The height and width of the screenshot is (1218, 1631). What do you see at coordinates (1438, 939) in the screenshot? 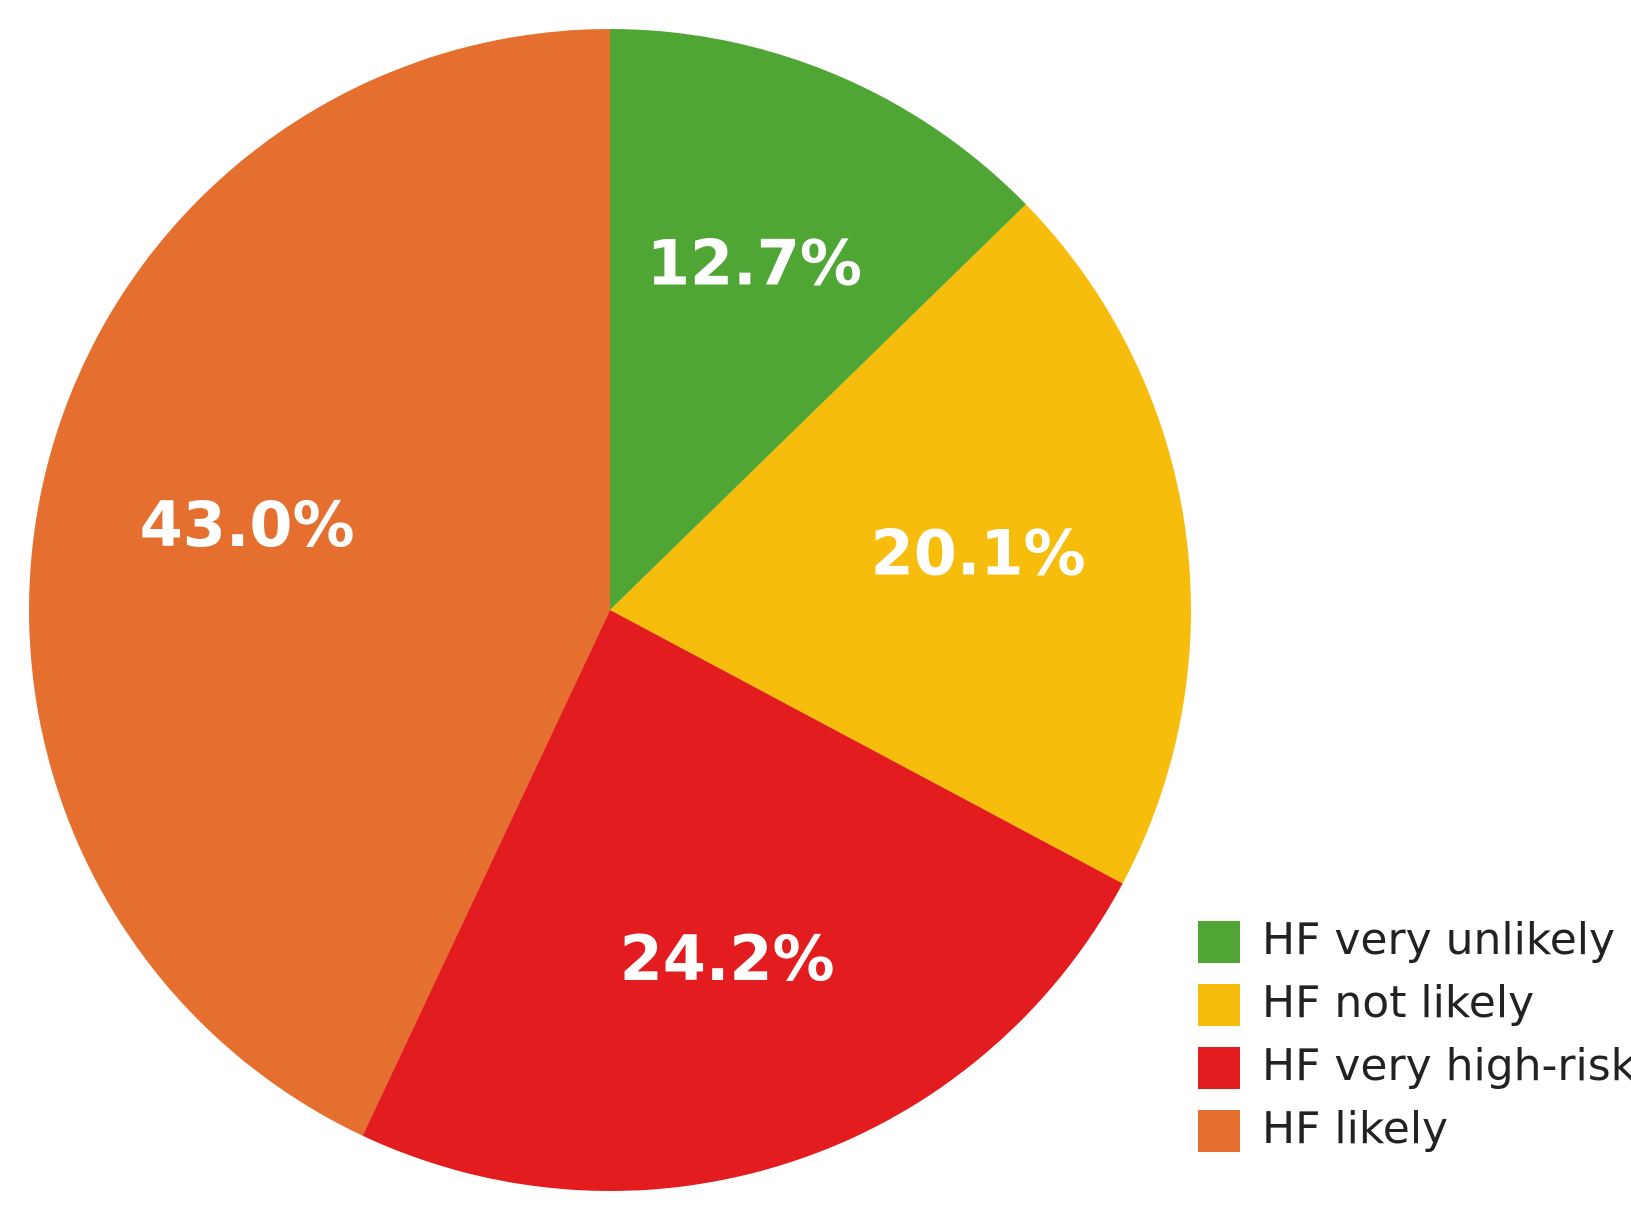
I see `legend-label: HF very unlikely` at bounding box center [1438, 939].